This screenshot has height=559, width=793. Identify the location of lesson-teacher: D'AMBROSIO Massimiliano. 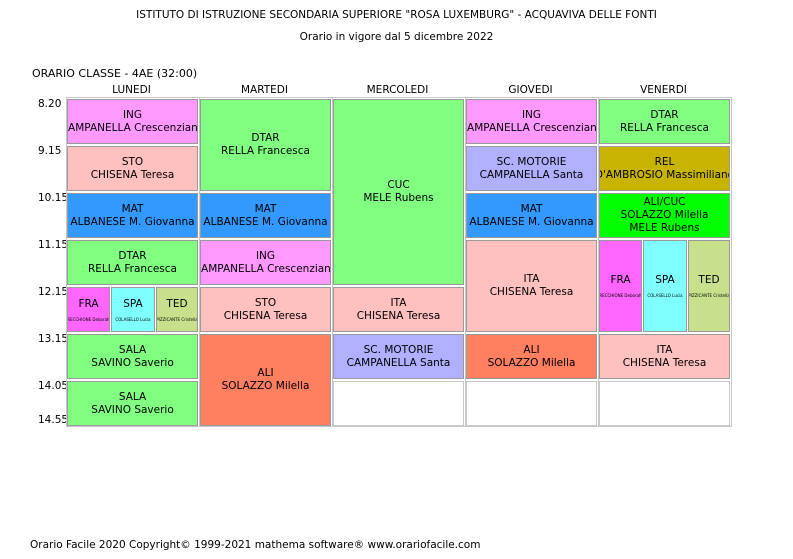
(664, 174).